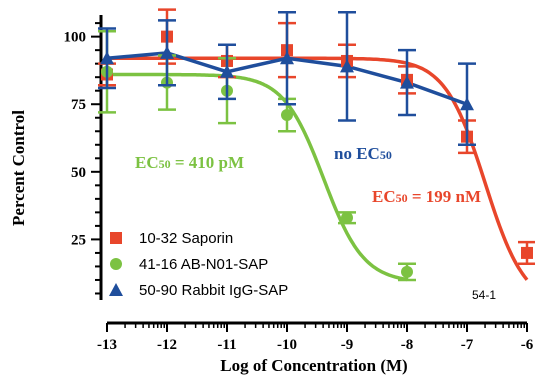 The height and width of the screenshot is (376, 535). Describe the element at coordinates (426, 196) in the screenshot. I see `ec50-annotation: EC50 = 199 nM` at that location.